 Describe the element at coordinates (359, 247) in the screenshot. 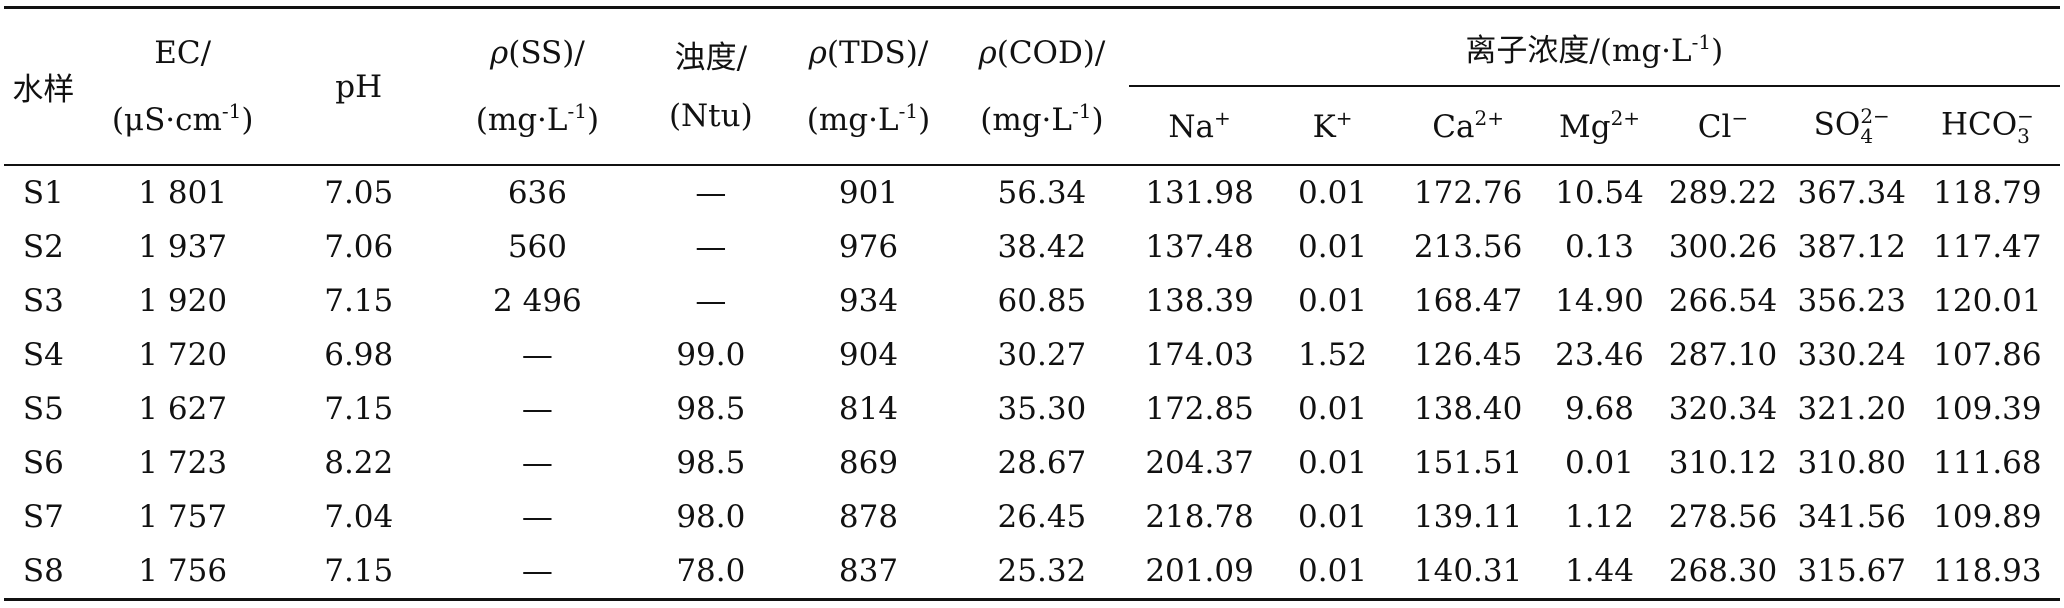

I see `cell-ph: 7.06` at that location.